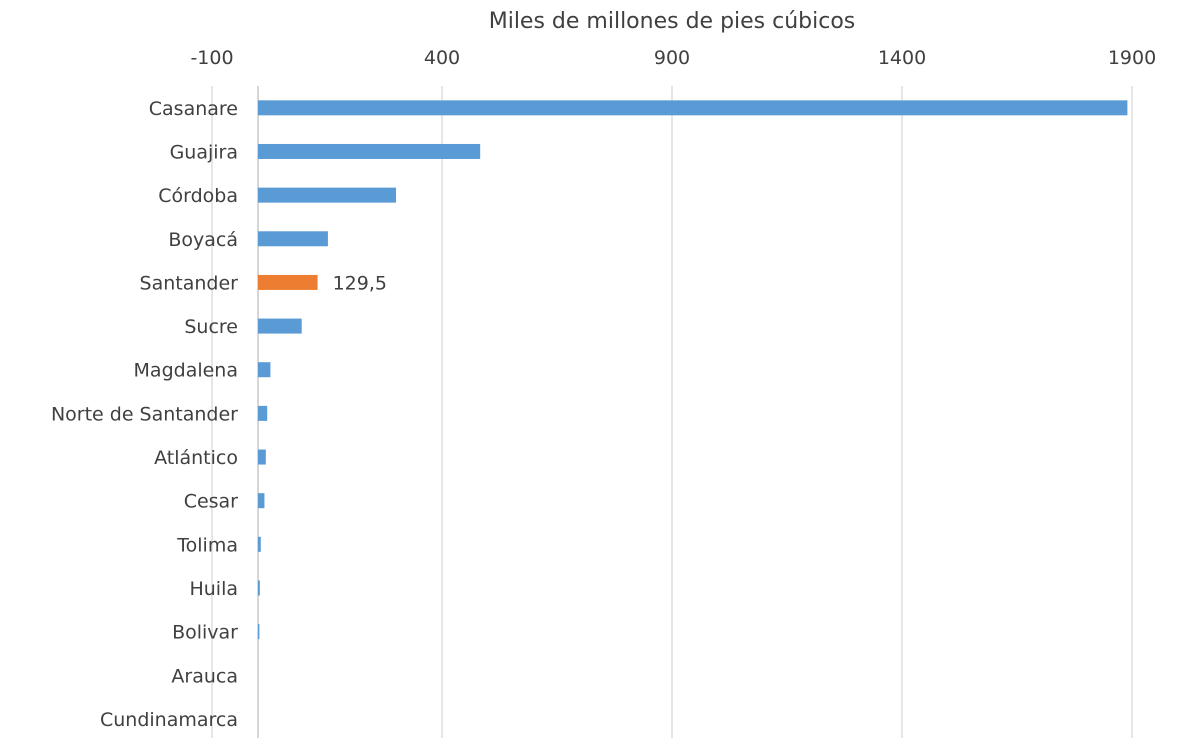 Image resolution: width=1184 pixels, height=744 pixels. What do you see at coordinates (442, 58) in the screenshot?
I see `x-tick-label: 400` at bounding box center [442, 58].